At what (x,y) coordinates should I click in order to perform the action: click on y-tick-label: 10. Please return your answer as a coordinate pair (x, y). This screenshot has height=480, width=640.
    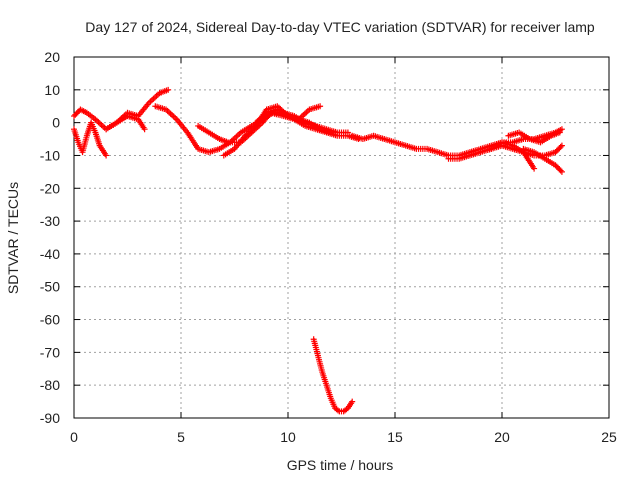
    Looking at the image, I should click on (52, 90).